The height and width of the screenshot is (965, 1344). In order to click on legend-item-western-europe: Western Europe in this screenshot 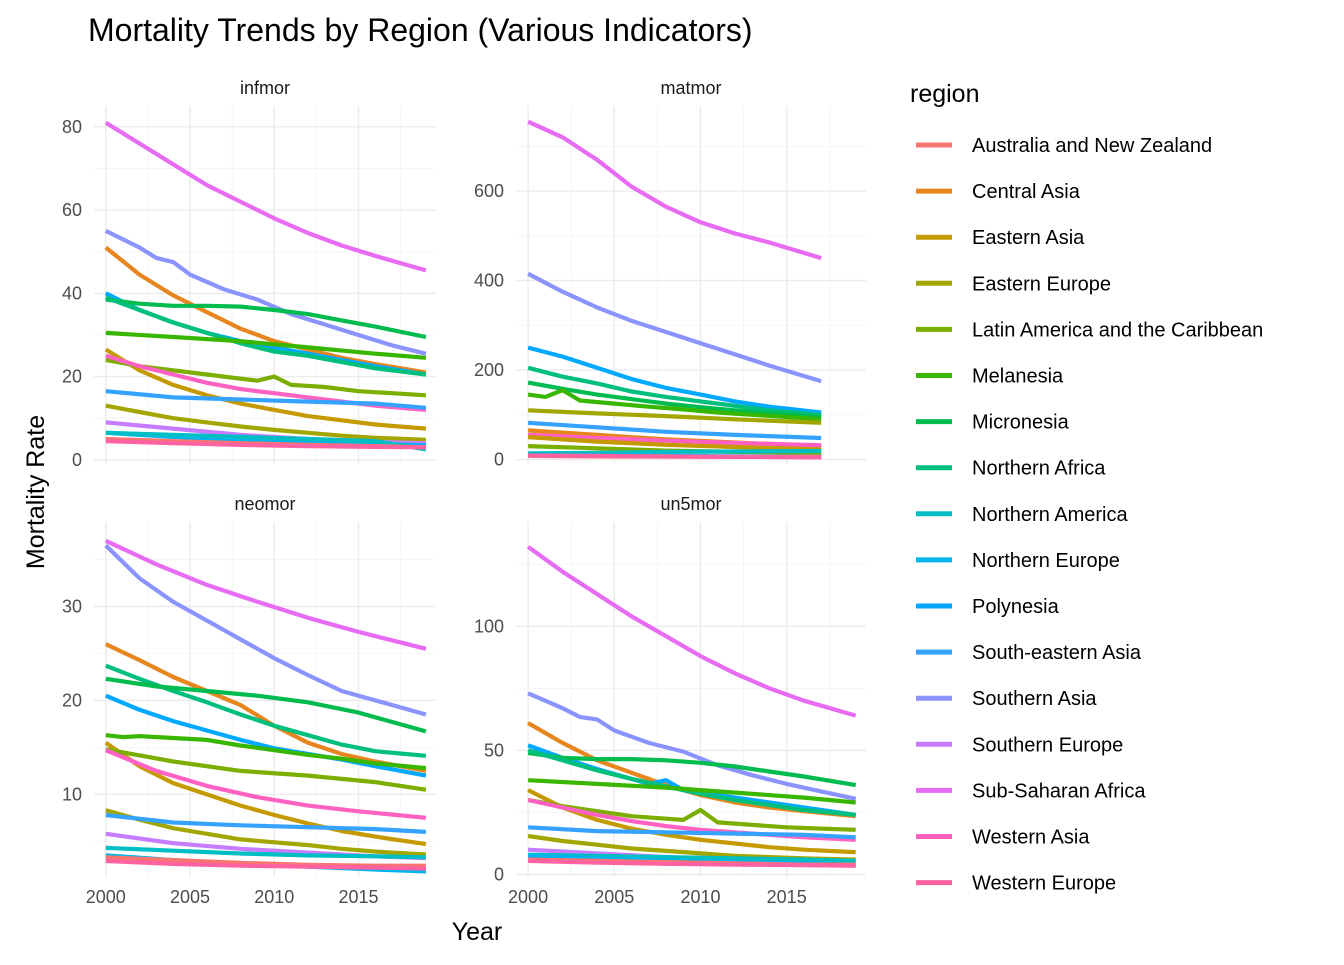, I will do `click(1016, 884)`.